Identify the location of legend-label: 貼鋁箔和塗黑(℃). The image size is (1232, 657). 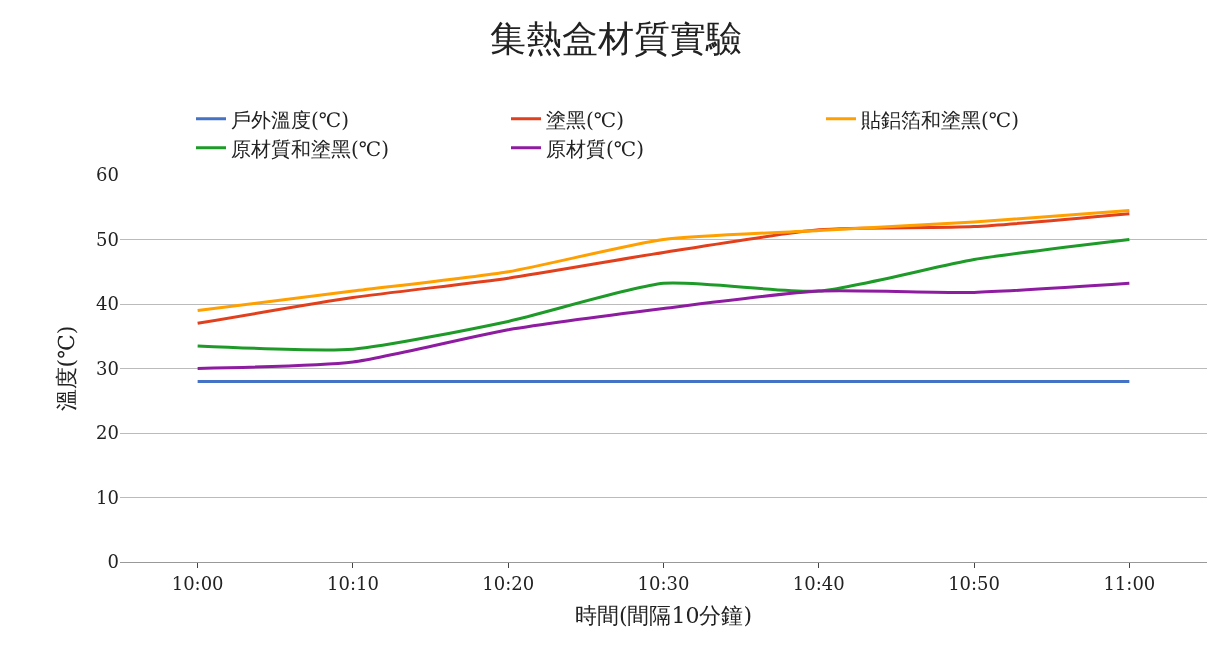
(940, 119).